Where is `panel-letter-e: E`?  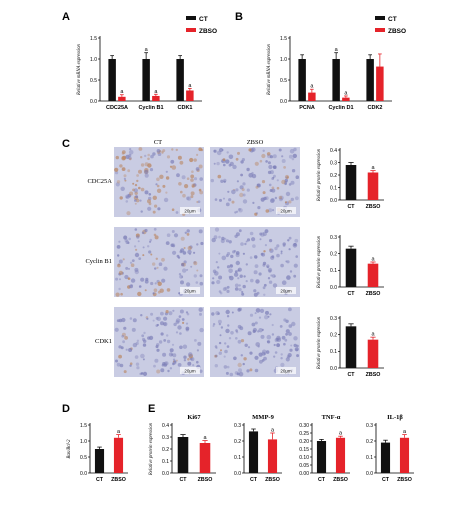 panel-letter-e: E is located at coordinates (151, 409).